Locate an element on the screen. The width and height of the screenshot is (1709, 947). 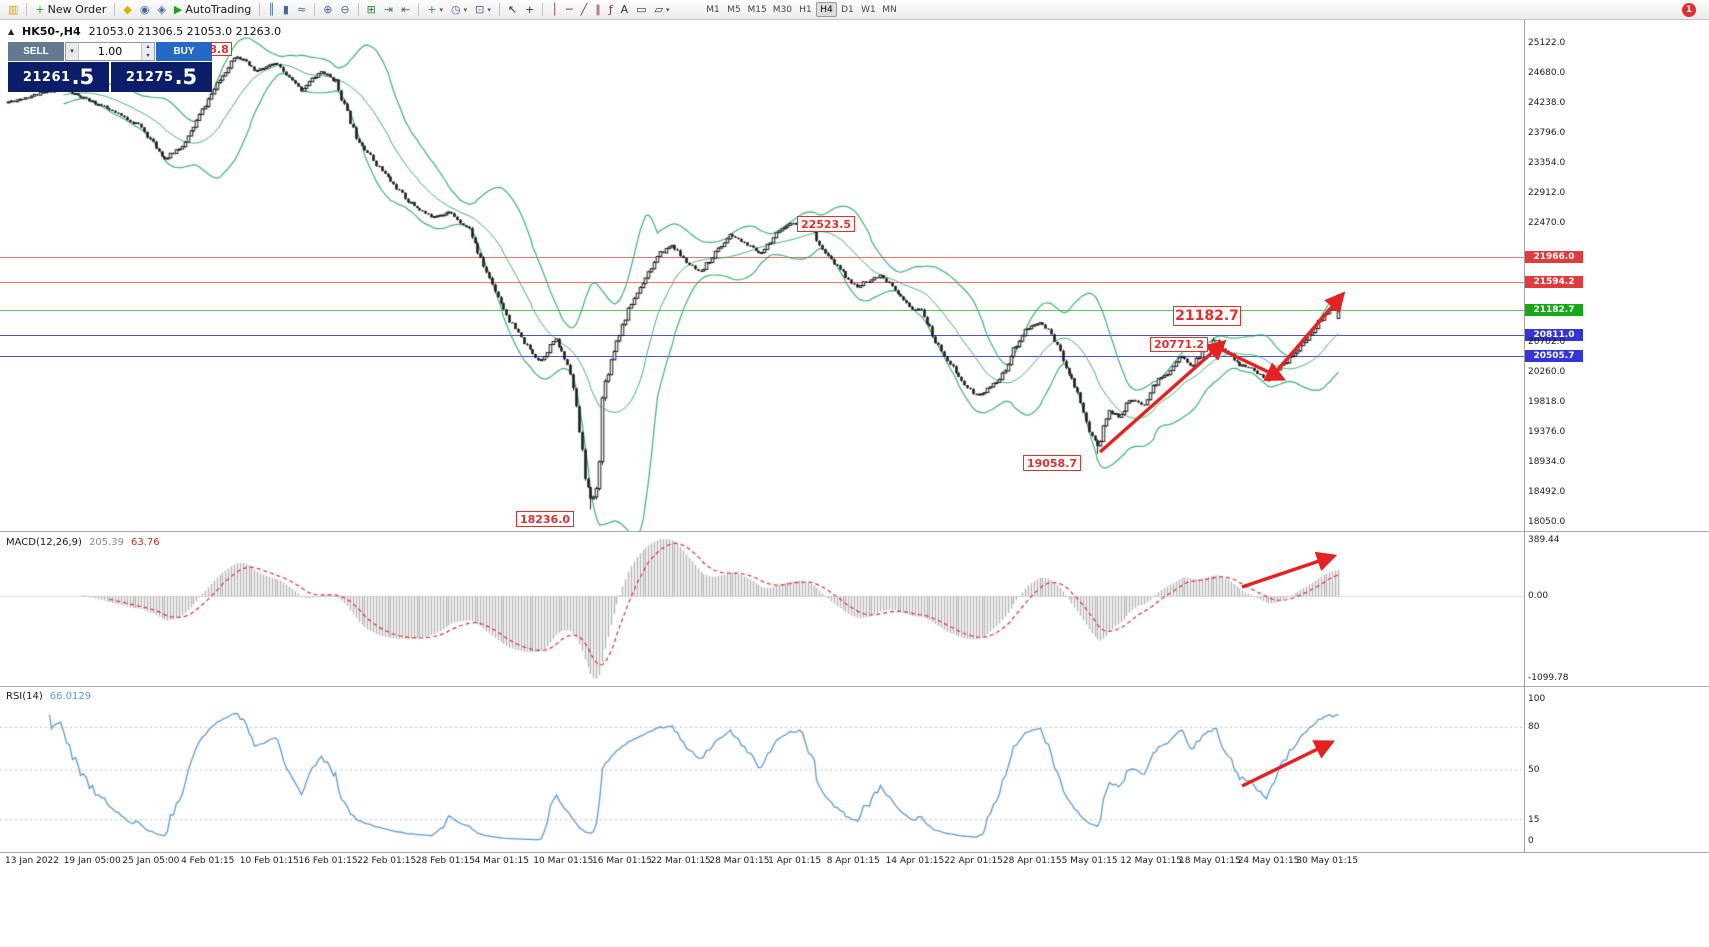
volume-value: 1.00 is located at coordinates (110, 51).